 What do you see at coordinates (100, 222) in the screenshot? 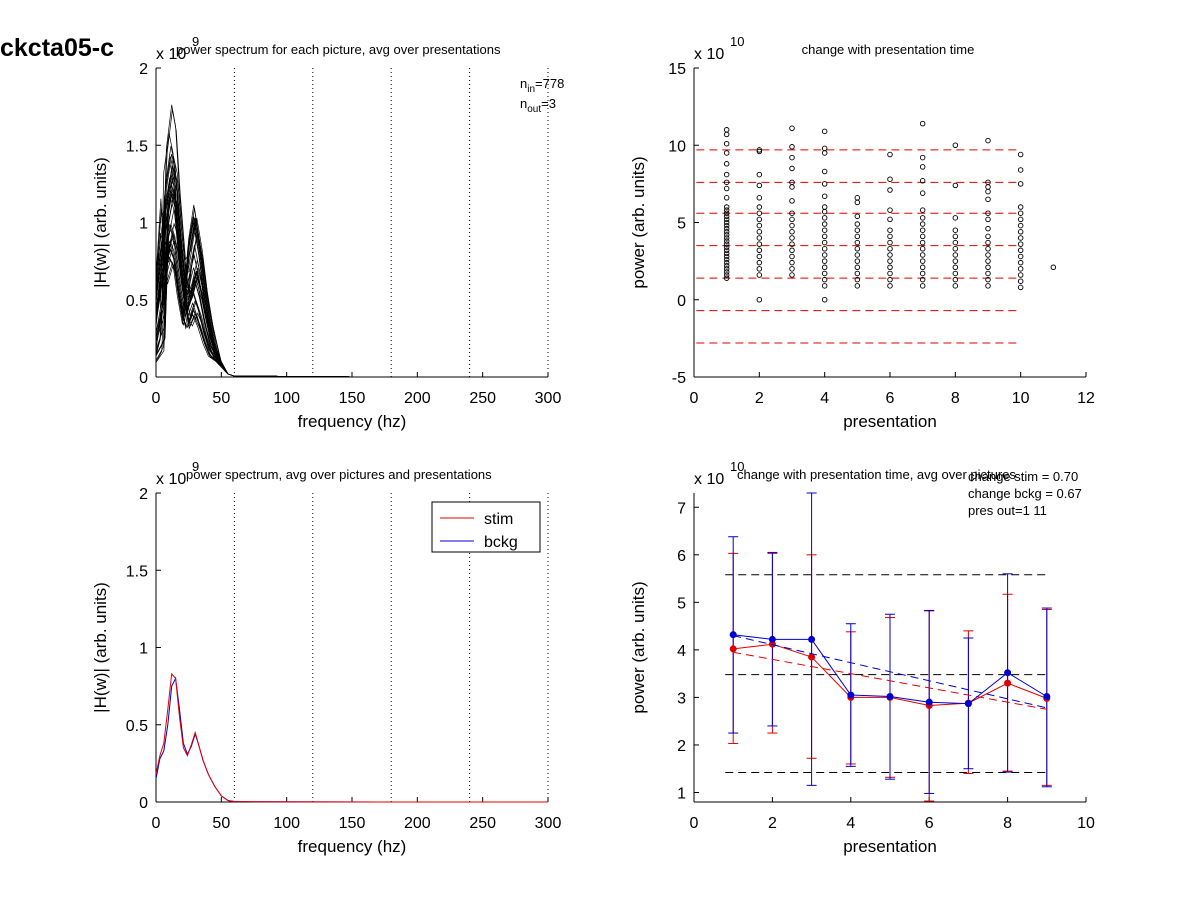
I see `tl-y-axis-label: |H(w)| (arb. units)` at bounding box center [100, 222].